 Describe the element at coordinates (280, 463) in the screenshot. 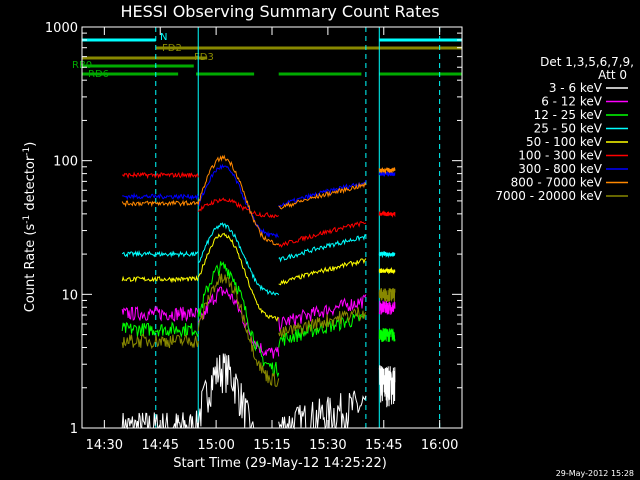

I see `x-axis-label: Start Time (29-May-12 14:25:22)` at that location.